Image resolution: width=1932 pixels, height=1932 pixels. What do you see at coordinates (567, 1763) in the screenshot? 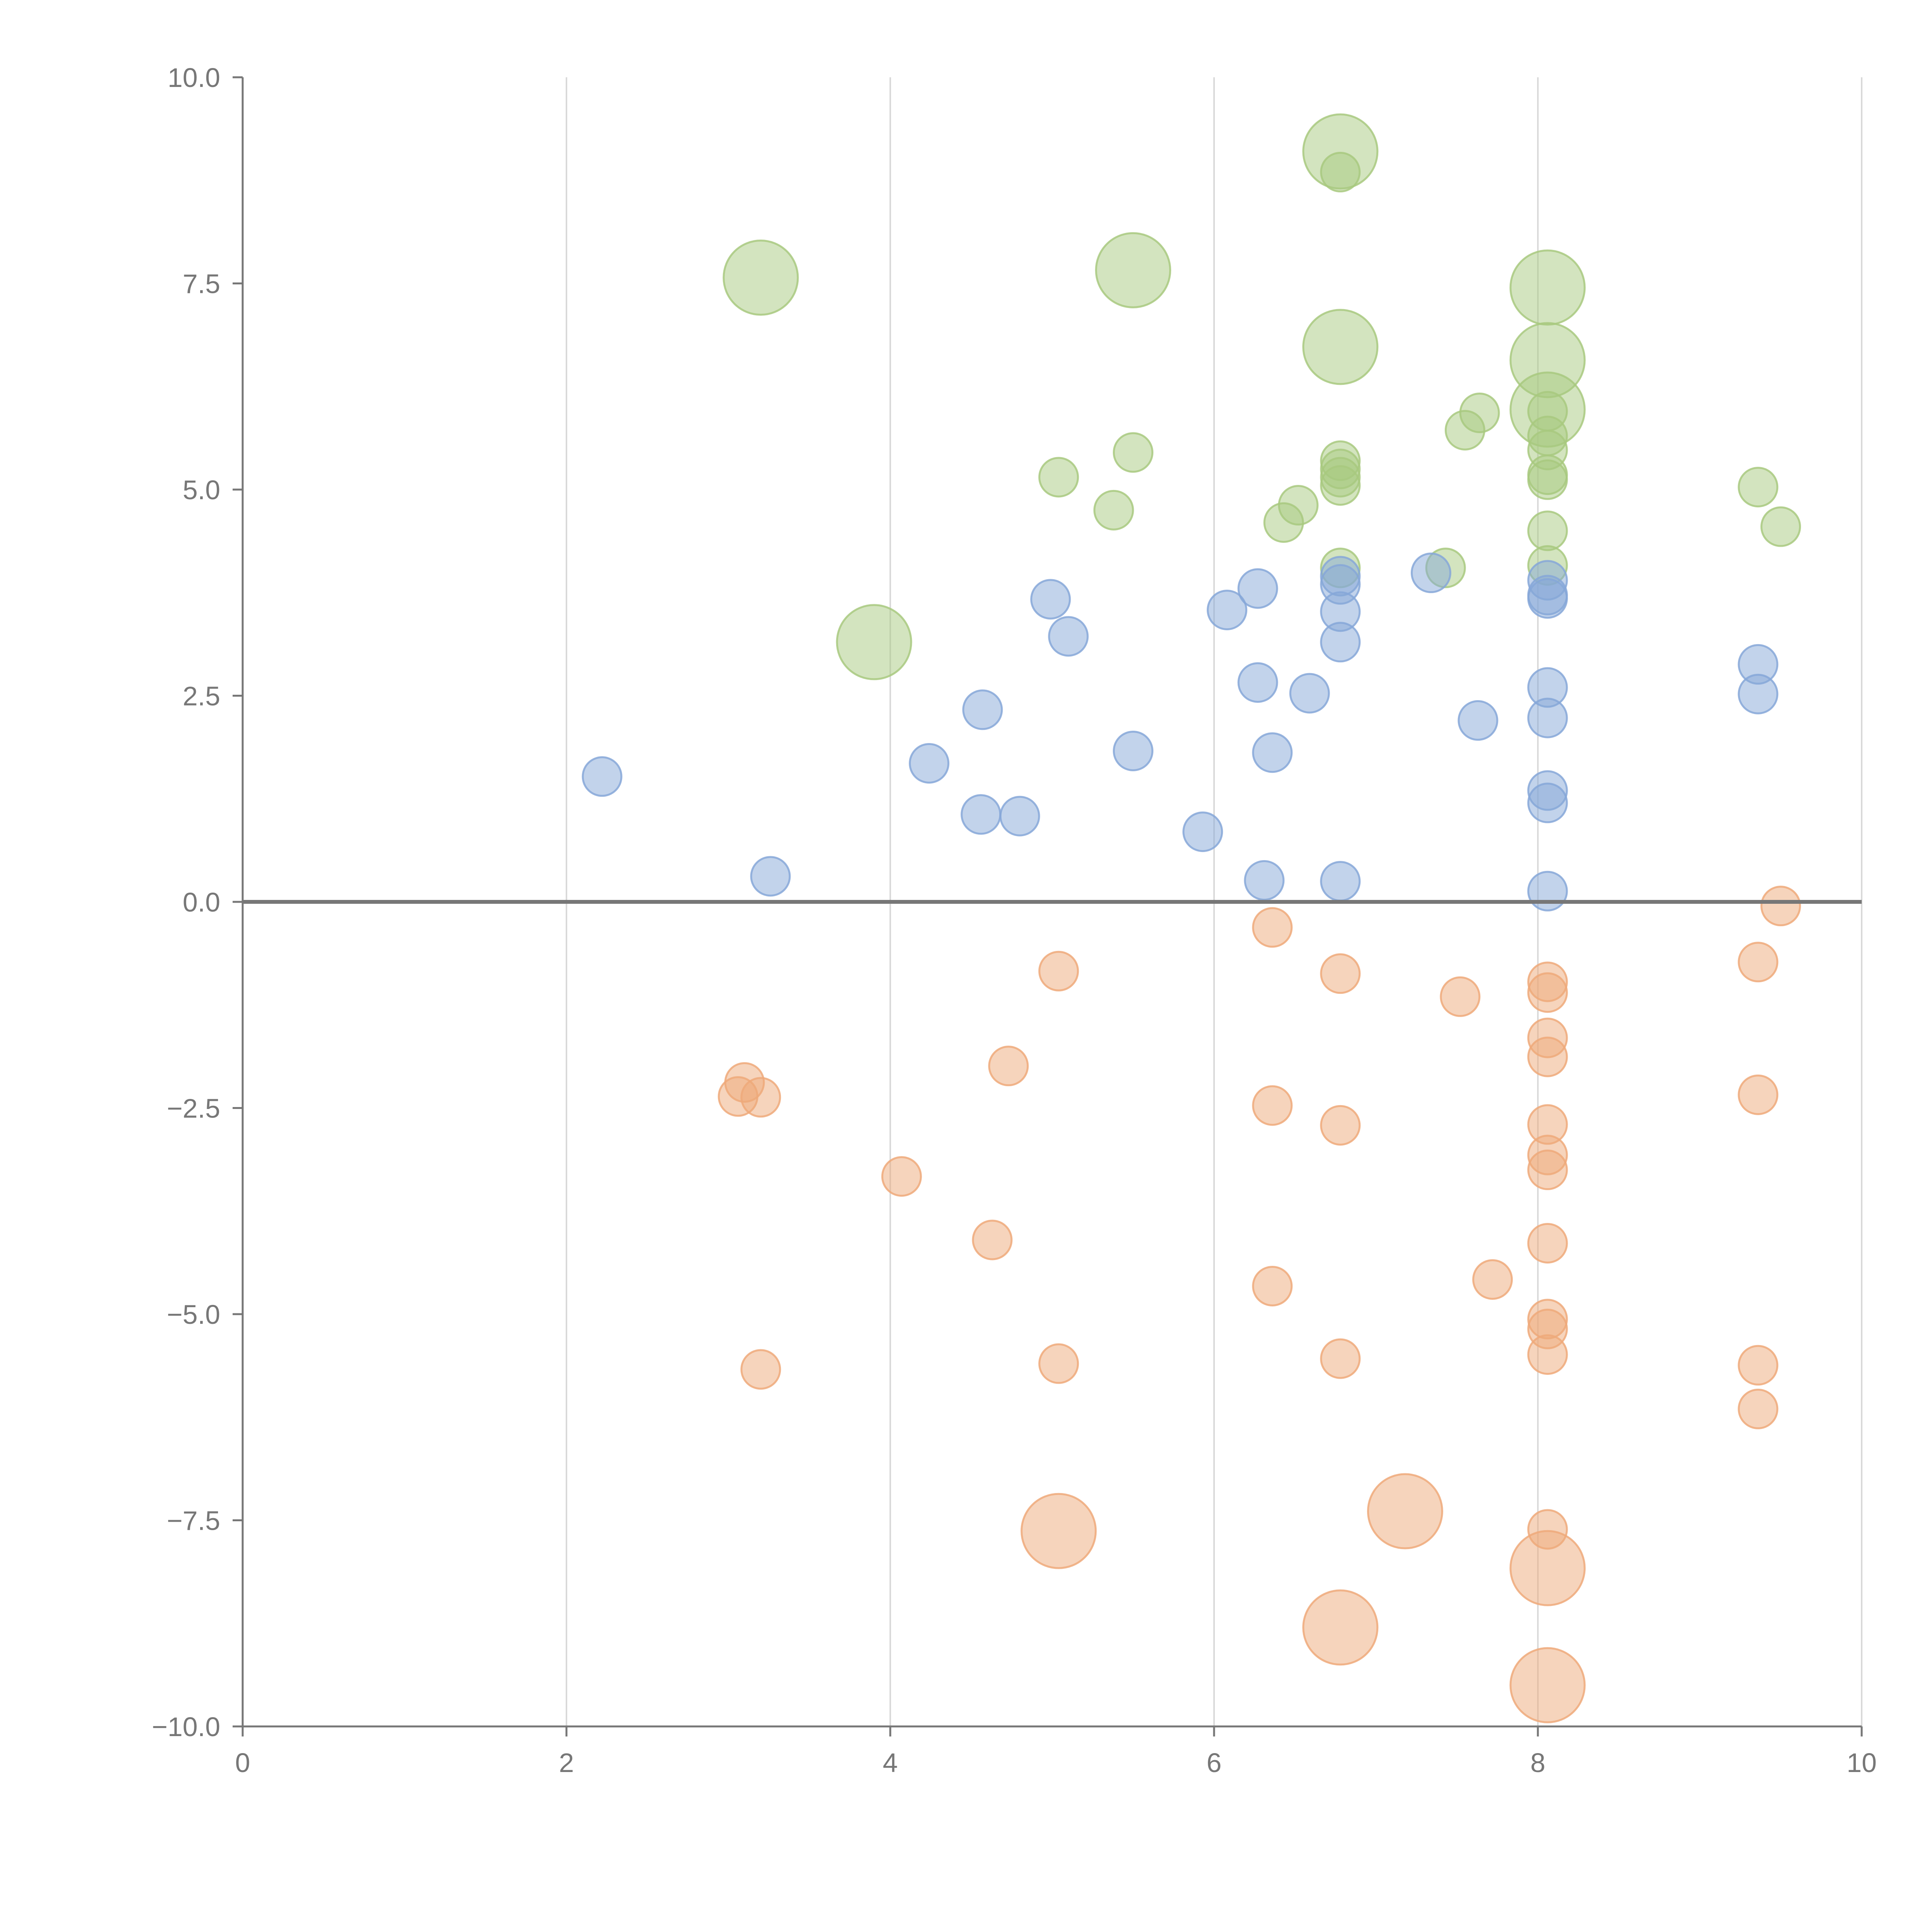
I see `x-tick-label: 2` at bounding box center [567, 1763].